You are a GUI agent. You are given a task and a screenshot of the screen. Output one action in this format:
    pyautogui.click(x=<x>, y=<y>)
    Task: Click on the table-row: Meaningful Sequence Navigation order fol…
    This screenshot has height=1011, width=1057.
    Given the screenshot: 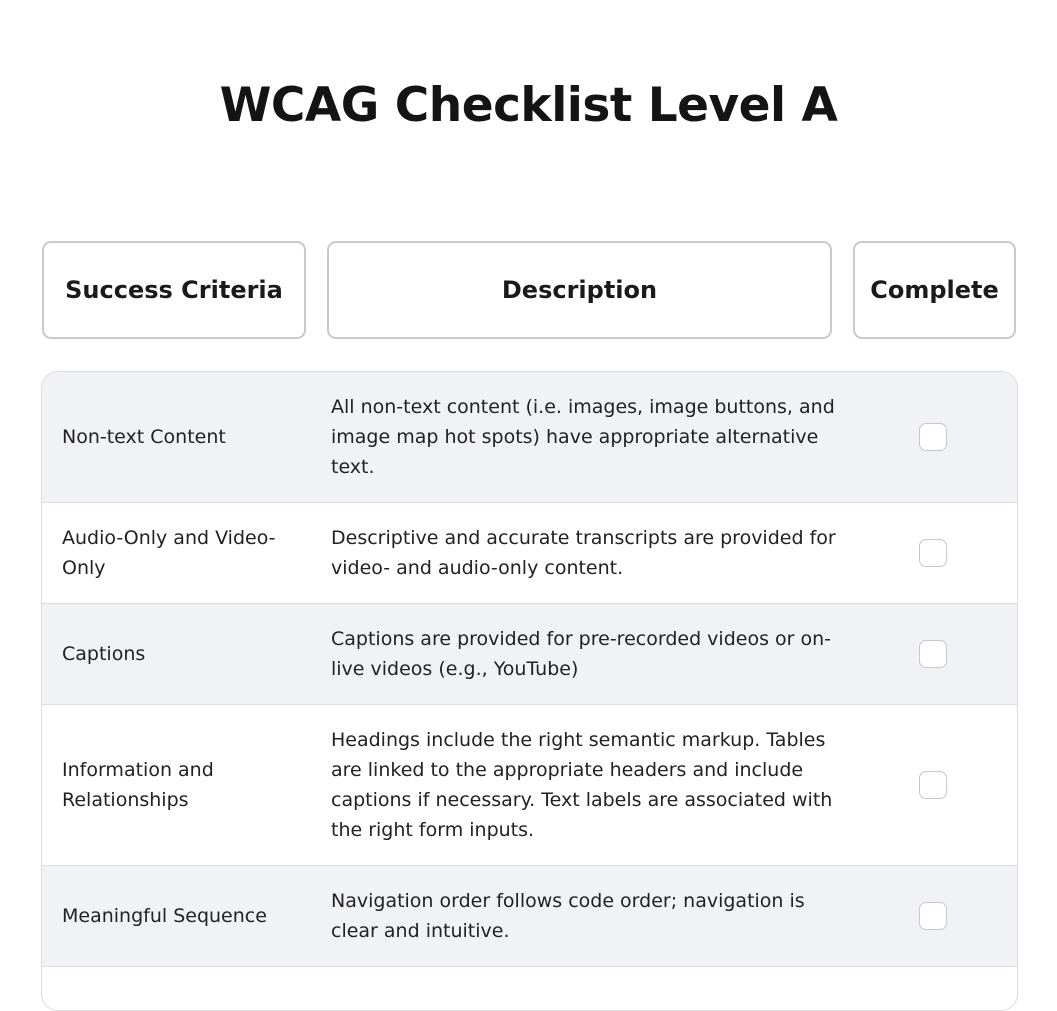 What is the action you would take?
    pyautogui.click(x=529, y=916)
    